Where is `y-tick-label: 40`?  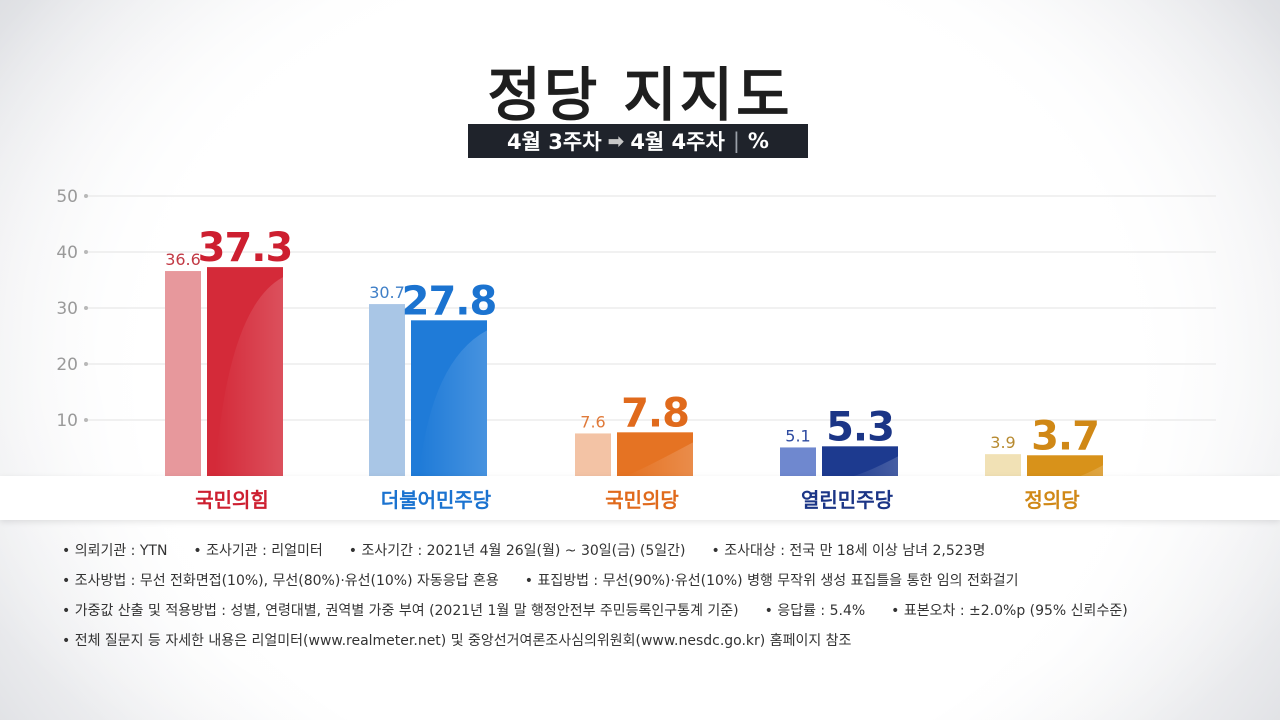
y-tick-label: 40 is located at coordinates (67, 253).